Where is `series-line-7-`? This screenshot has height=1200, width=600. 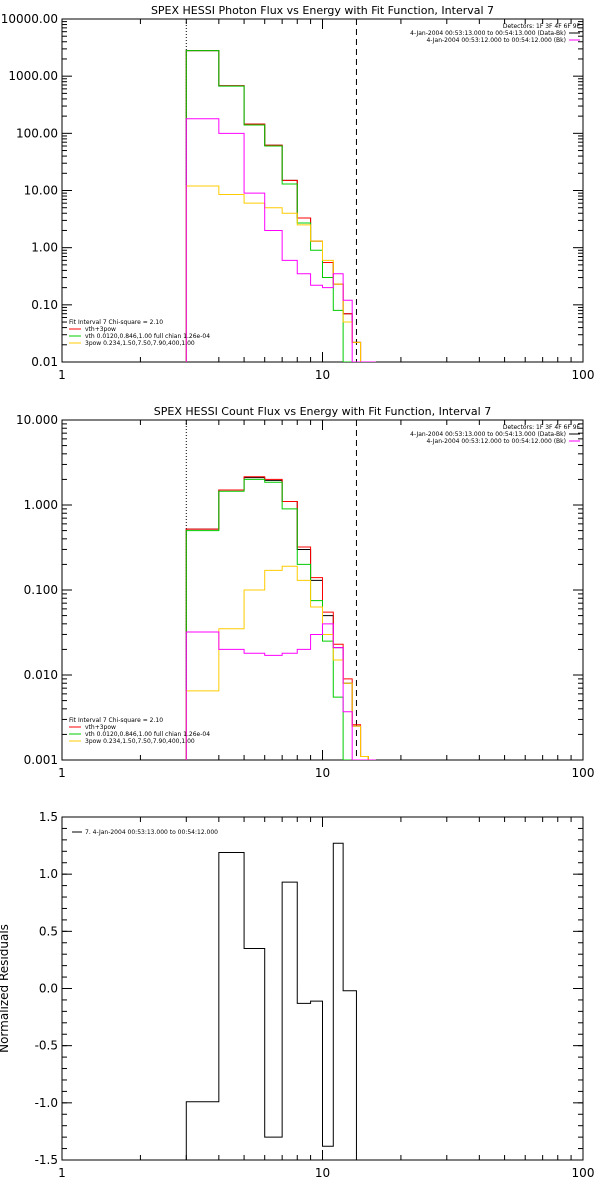
series-line-7- is located at coordinates (271, 1001).